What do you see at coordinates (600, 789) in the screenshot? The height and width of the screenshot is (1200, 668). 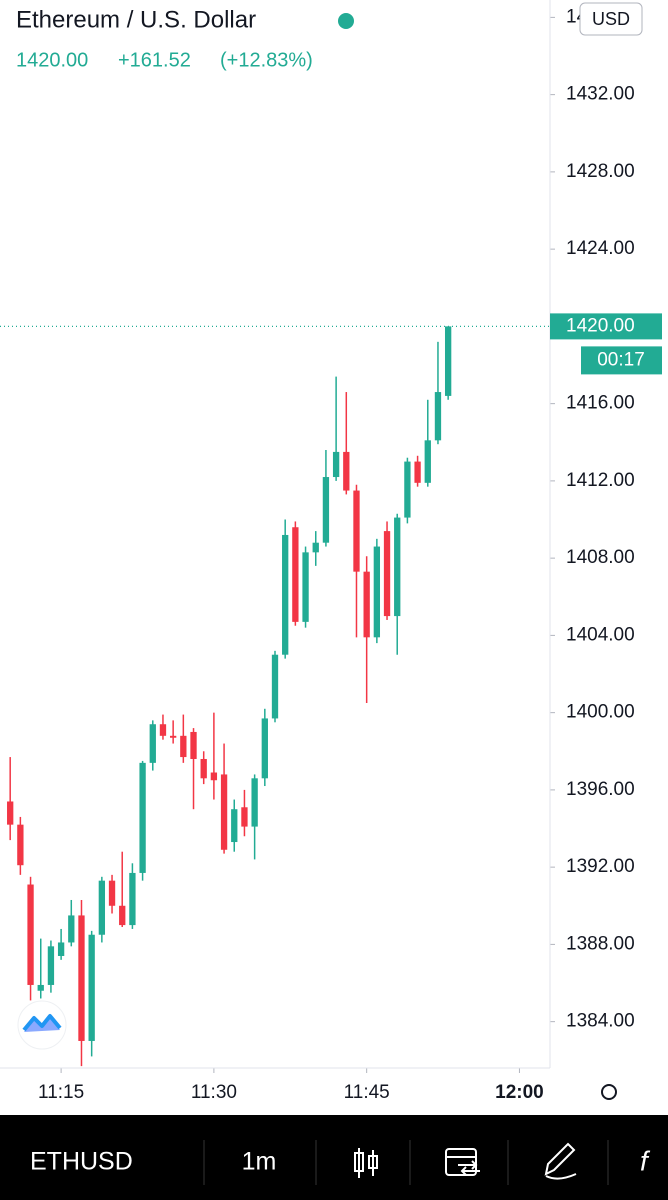 I see `y-tick-label: 1396.00` at bounding box center [600, 789].